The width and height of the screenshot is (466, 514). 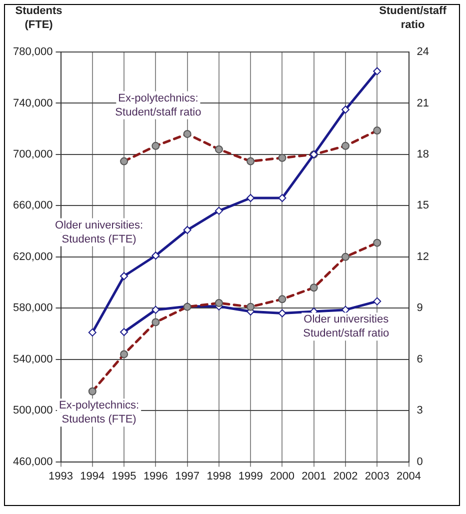 What do you see at coordinates (419, 359) in the screenshot?
I see `y2-tick-label: 6` at bounding box center [419, 359].